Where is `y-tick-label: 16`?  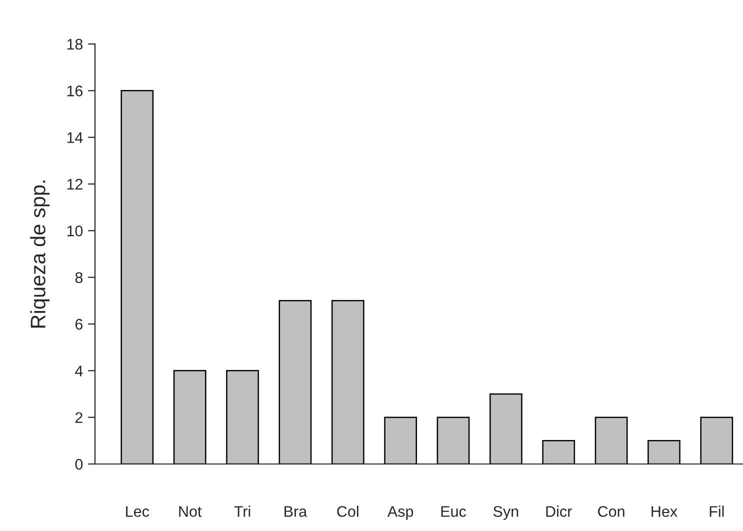 y-tick-label: 16 is located at coordinates (75, 91).